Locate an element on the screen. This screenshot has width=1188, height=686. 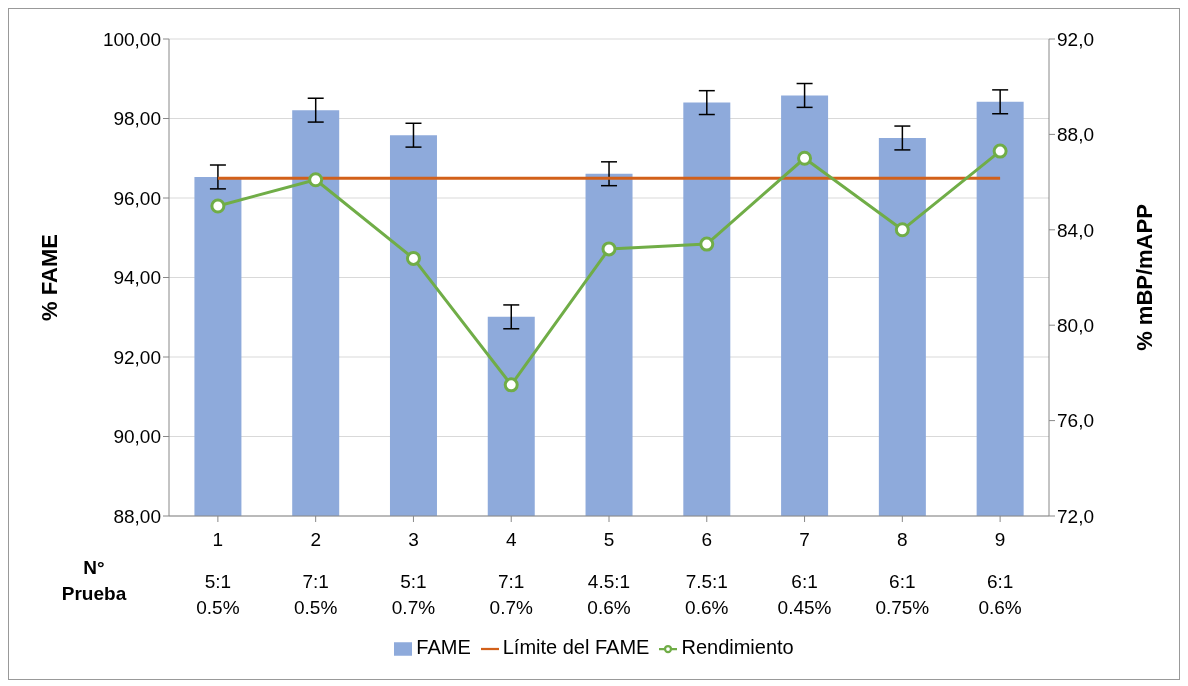
y-tick-label: 92,00 is located at coordinates (137, 357).